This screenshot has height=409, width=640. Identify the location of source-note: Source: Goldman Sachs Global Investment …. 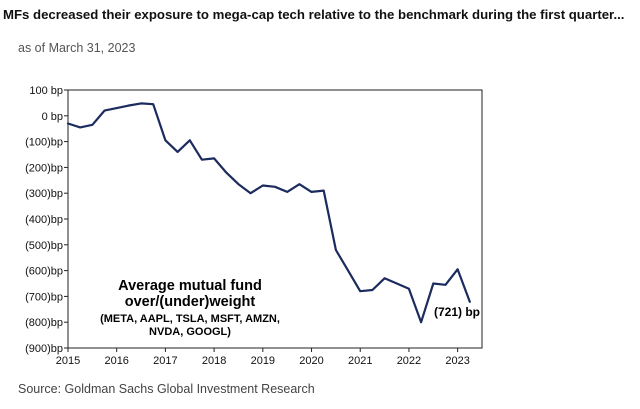
(166, 389).